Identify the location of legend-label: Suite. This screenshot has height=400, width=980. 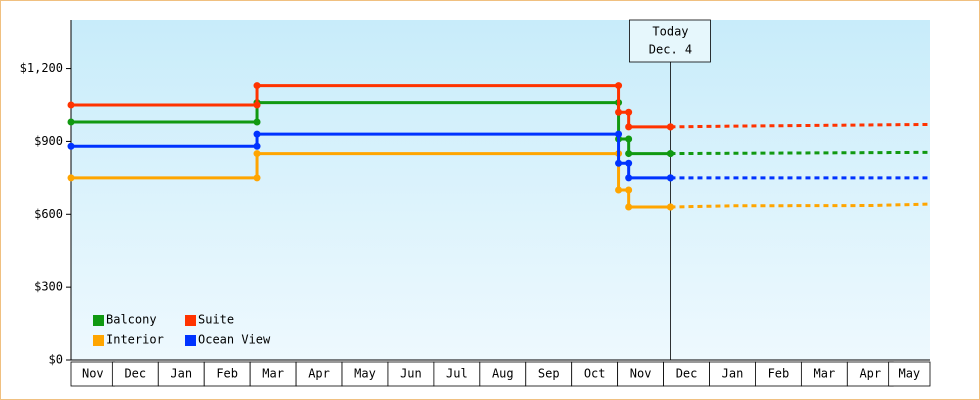
(216, 320).